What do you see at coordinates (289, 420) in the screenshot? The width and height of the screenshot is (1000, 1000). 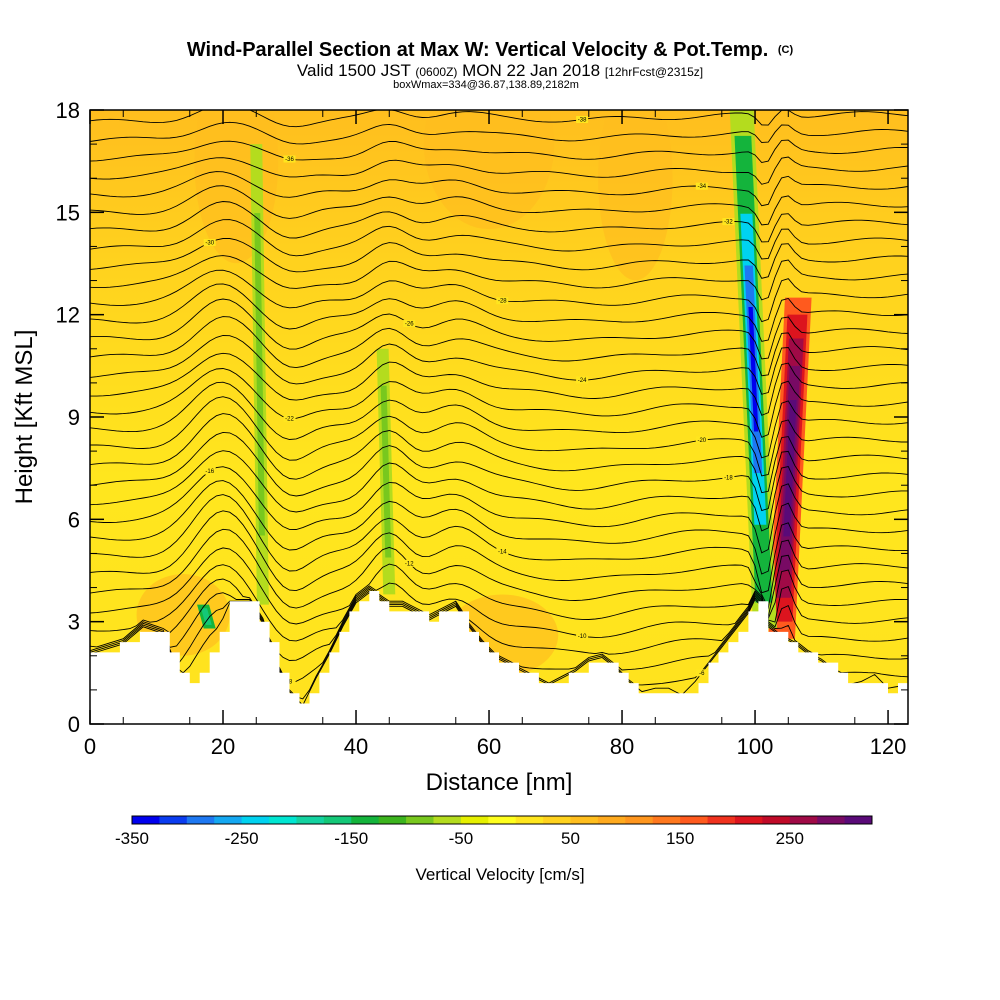 I see `theta-contour-label: -22` at bounding box center [289, 420].